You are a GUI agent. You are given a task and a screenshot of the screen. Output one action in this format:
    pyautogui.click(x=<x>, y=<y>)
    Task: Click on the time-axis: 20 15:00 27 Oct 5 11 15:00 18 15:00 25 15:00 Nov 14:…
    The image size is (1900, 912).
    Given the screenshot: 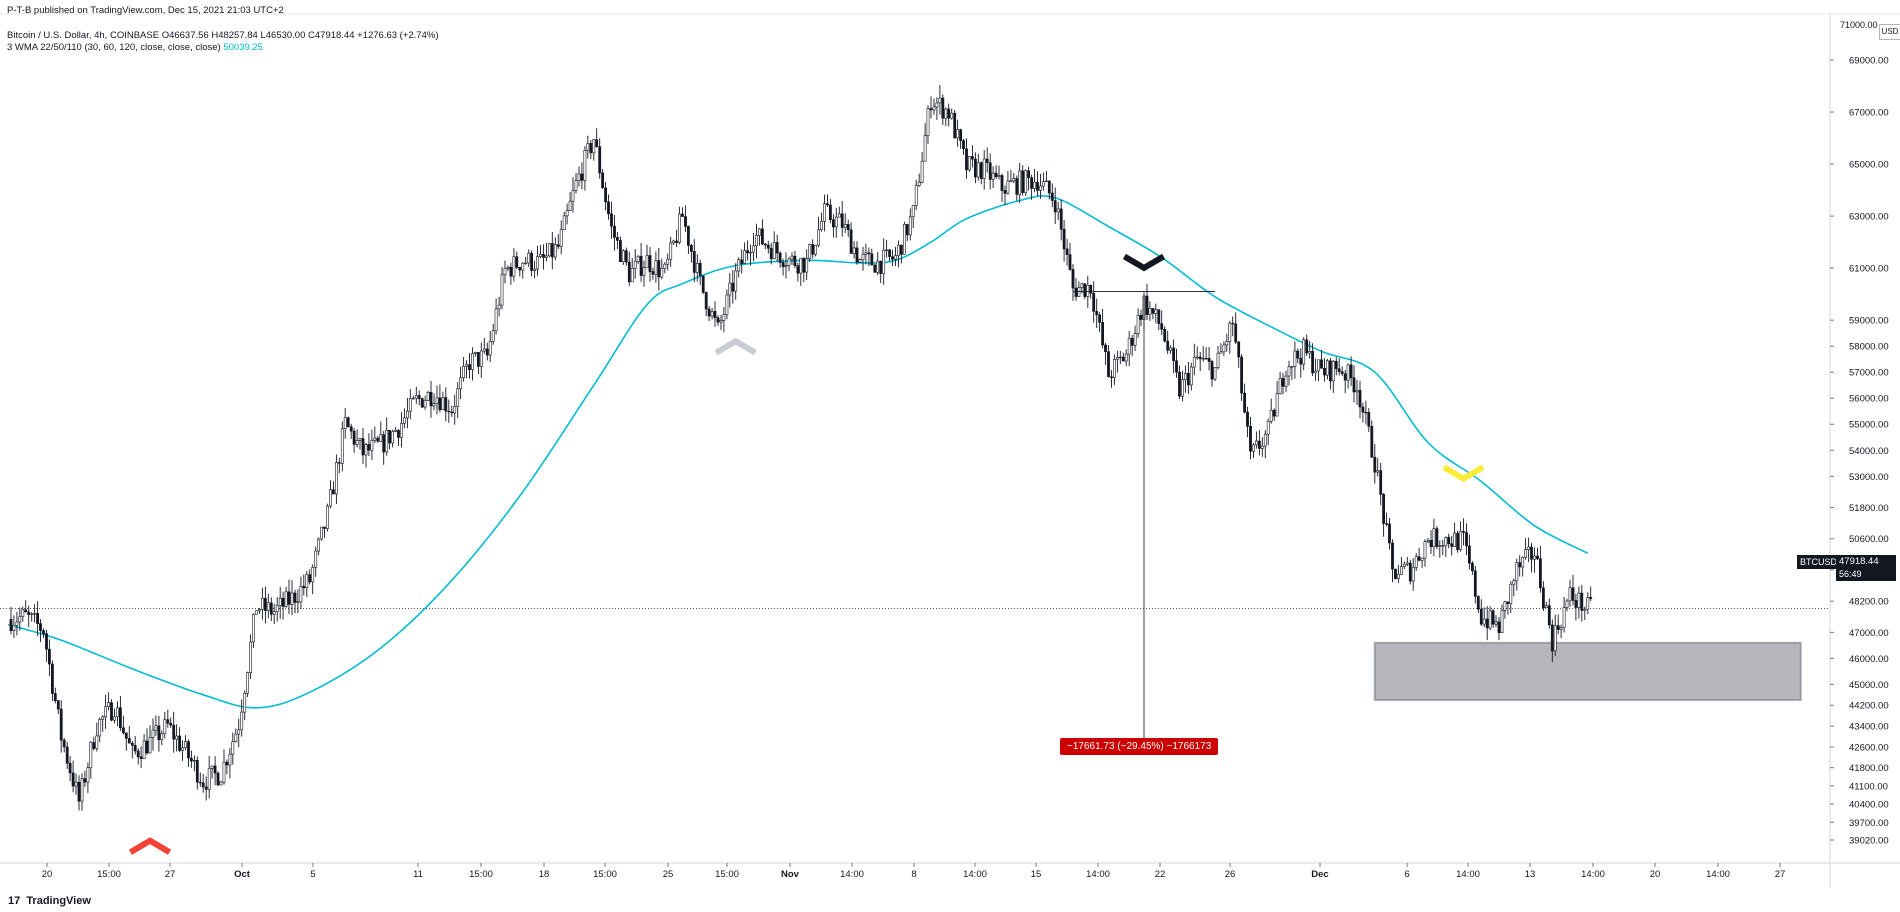 What is the action you would take?
    pyautogui.click(x=914, y=871)
    